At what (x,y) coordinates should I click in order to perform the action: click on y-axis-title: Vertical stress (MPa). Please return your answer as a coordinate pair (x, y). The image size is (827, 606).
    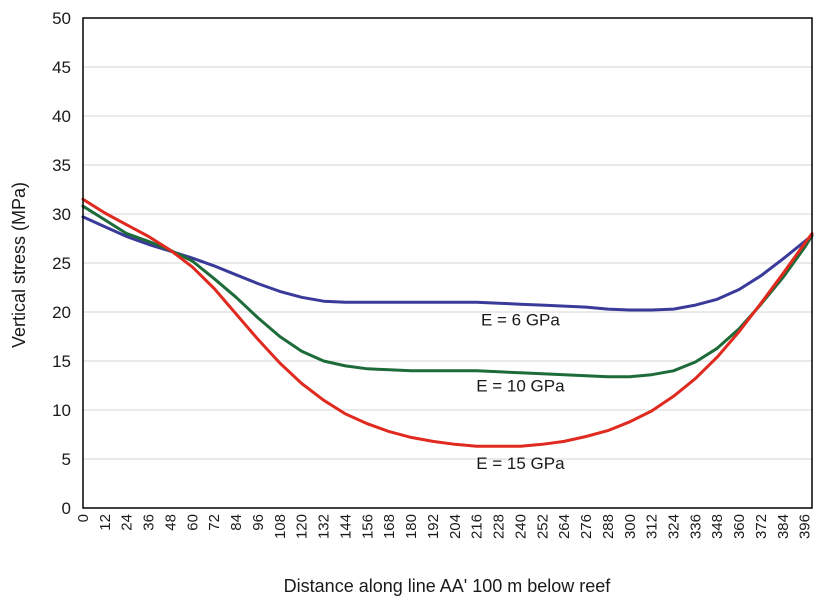
    Looking at the image, I should click on (19, 265).